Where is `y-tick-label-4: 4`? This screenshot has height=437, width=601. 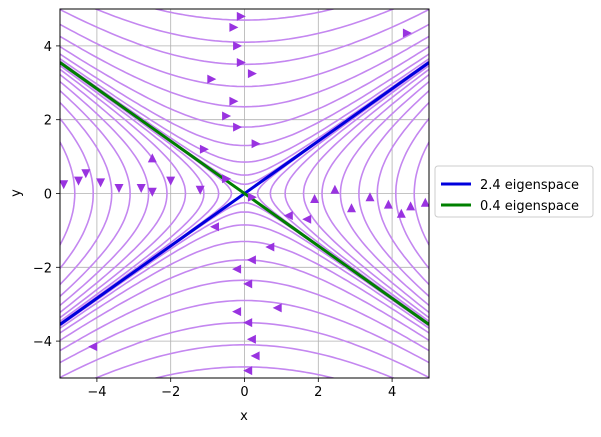
y-tick-label-4: 4 is located at coordinates (48, 47).